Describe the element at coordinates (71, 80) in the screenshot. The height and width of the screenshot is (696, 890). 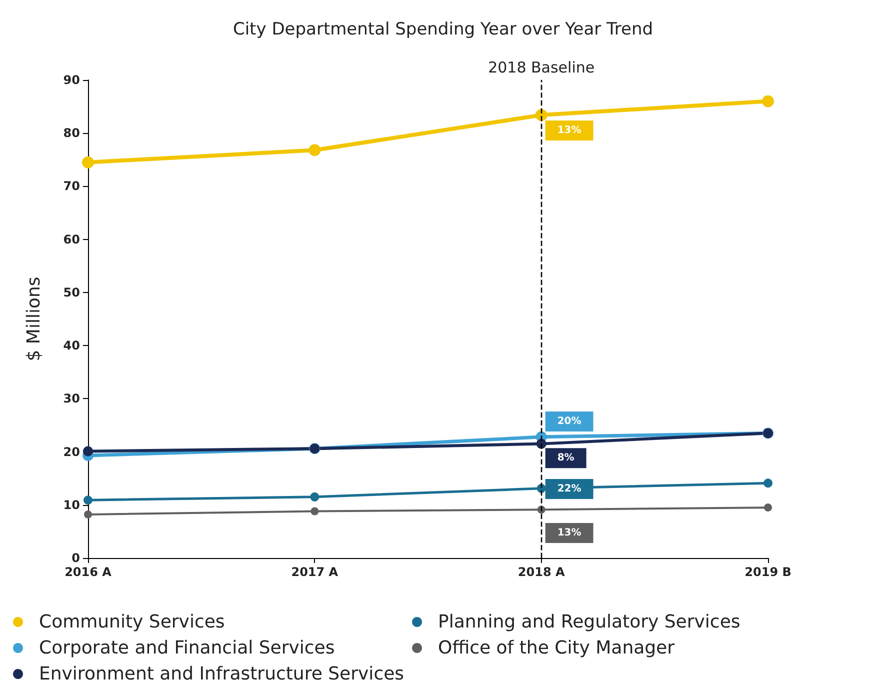
I see `y-tick-label: 90` at that location.